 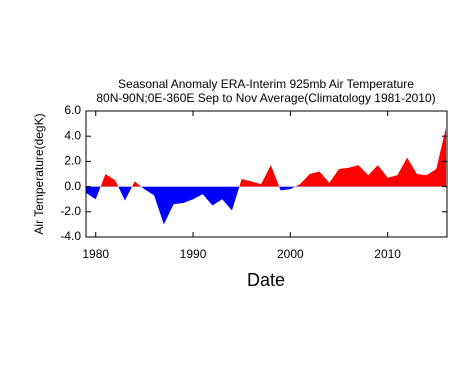 What do you see at coordinates (72, 161) in the screenshot?
I see `y-tick-label: 2.0` at bounding box center [72, 161].